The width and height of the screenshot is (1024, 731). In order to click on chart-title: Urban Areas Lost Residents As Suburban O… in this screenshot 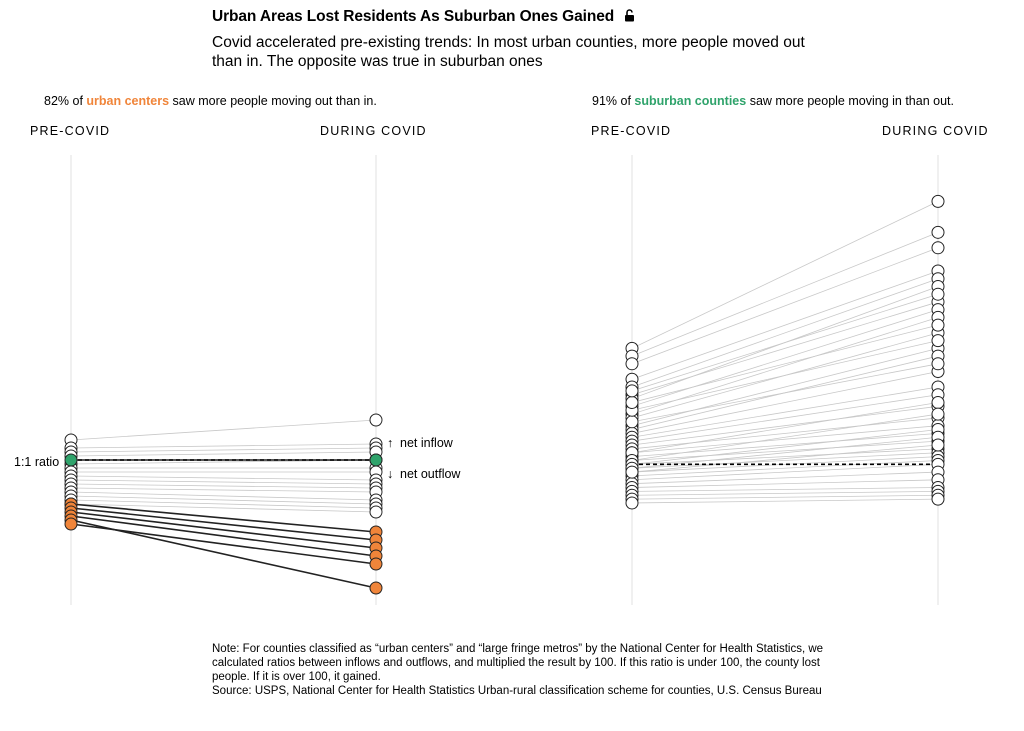, I will do `click(423, 17)`.